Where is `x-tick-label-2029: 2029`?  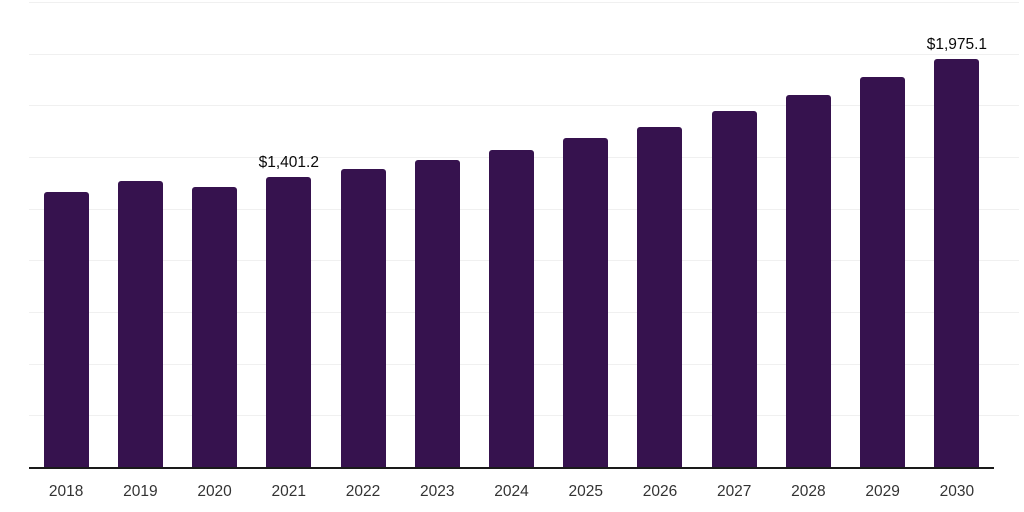
x-tick-label-2029: 2029 is located at coordinates (882, 491).